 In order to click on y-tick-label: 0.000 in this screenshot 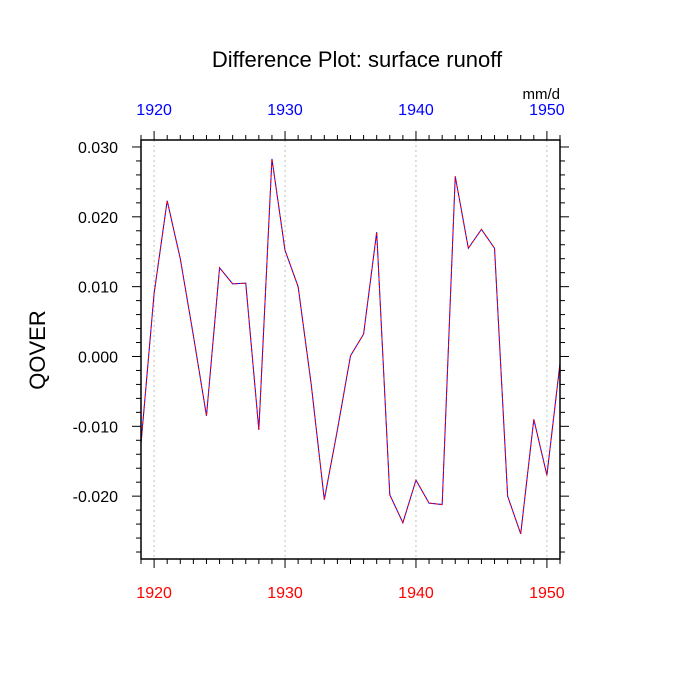, I will do `click(98, 357)`.